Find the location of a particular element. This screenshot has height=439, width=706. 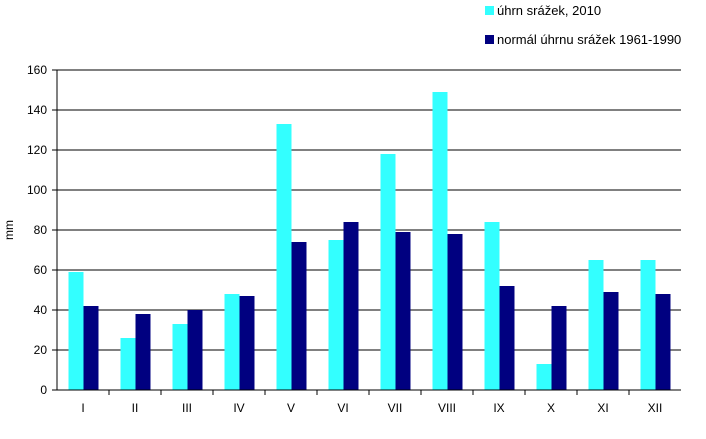

x-tick-label-i: I is located at coordinates (82, 408).